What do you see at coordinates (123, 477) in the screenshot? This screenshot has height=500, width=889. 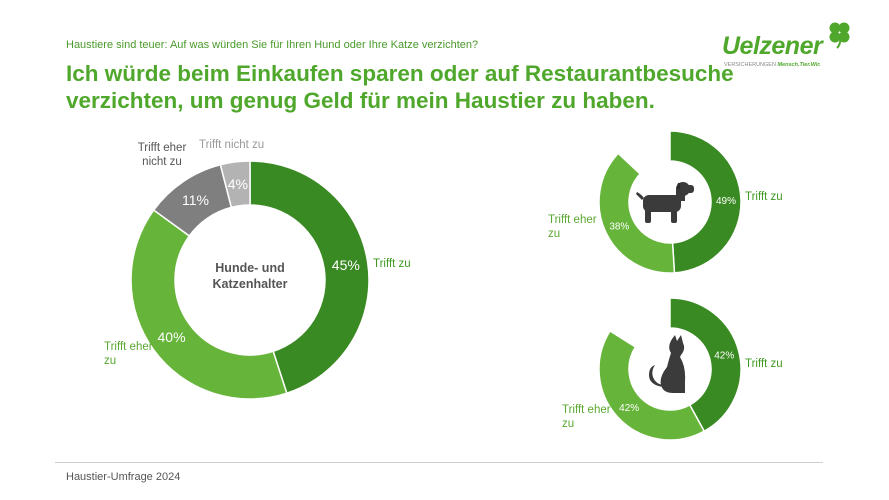 I see `footer-source: Haustier-Umfrage 2024` at bounding box center [123, 477].